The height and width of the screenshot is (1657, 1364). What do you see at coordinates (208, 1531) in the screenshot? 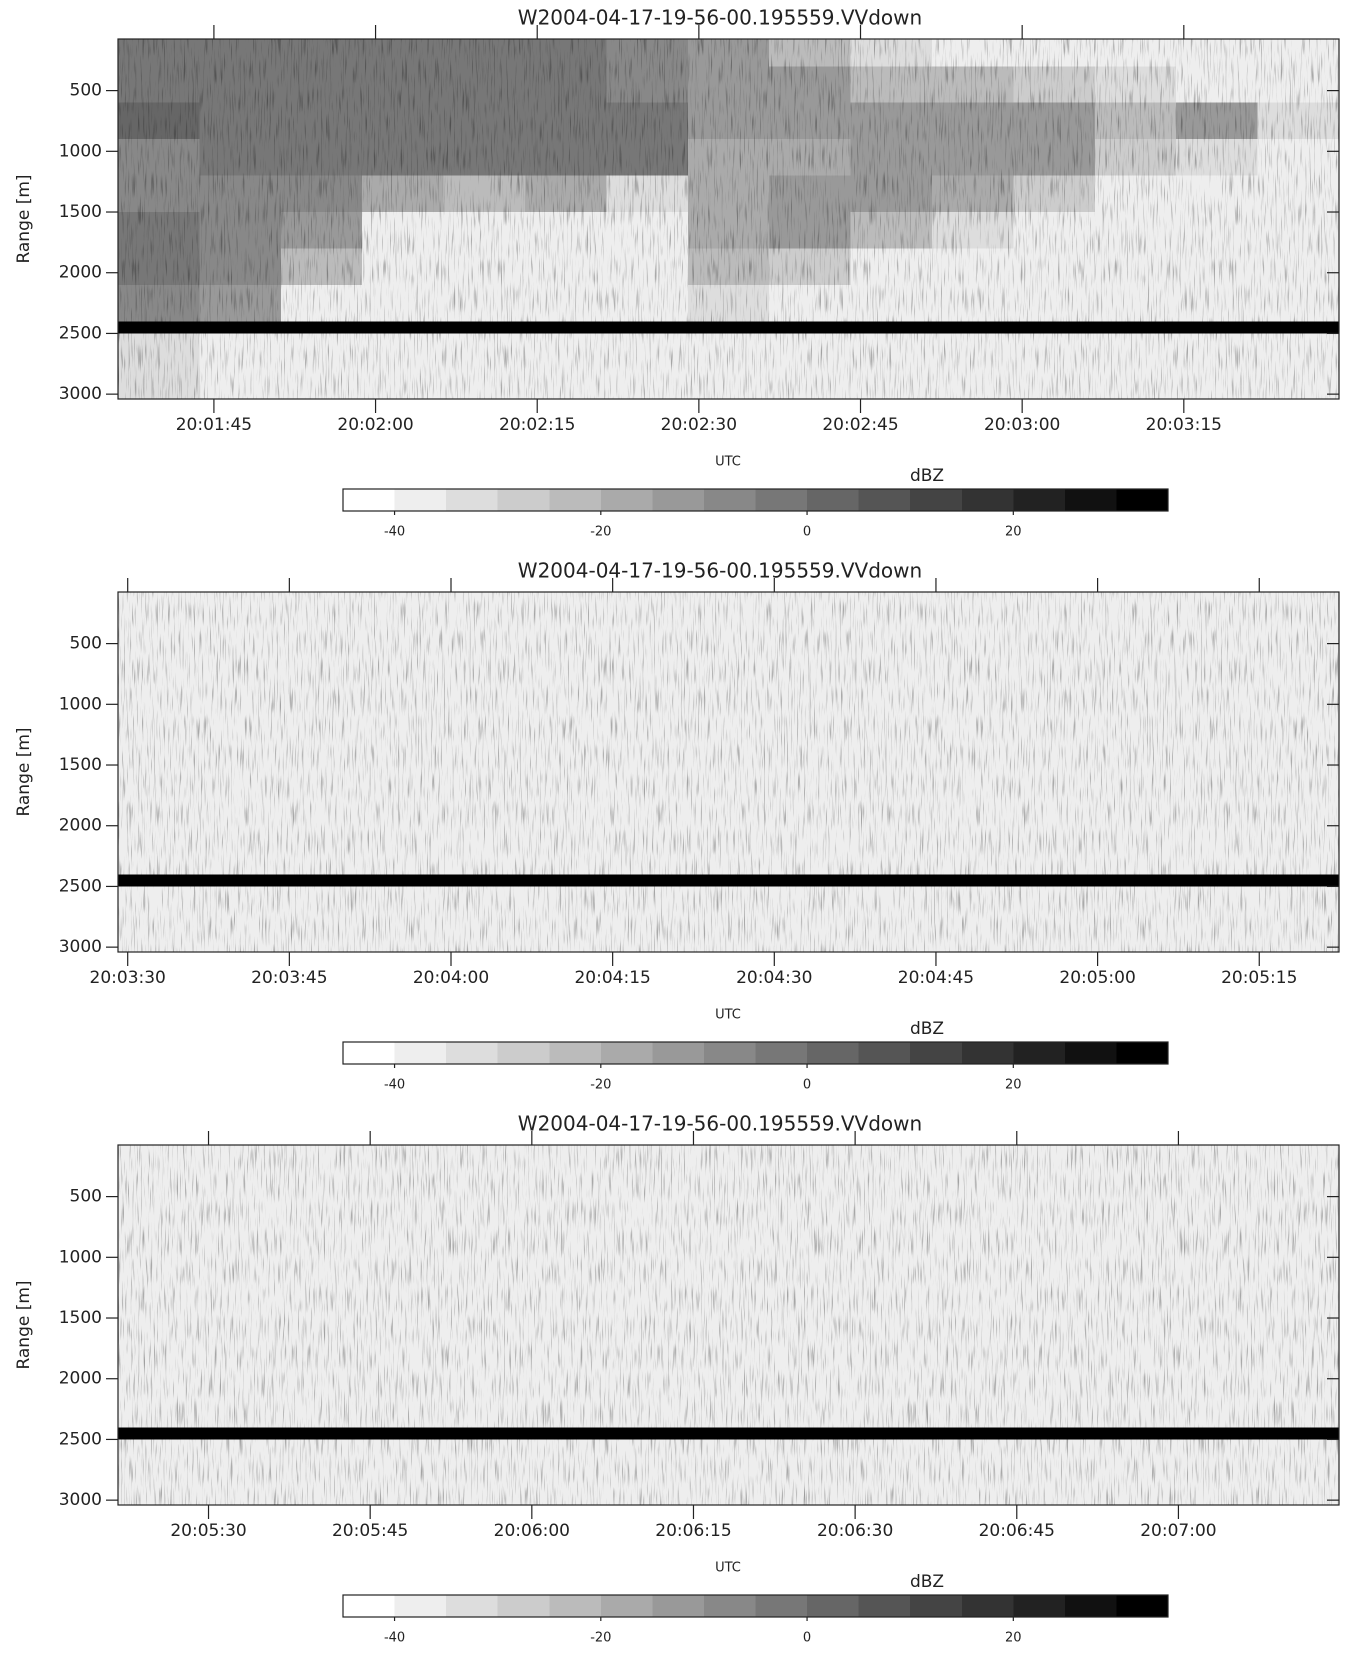
I see `x-tick-label: 20:05:30` at bounding box center [208, 1531].